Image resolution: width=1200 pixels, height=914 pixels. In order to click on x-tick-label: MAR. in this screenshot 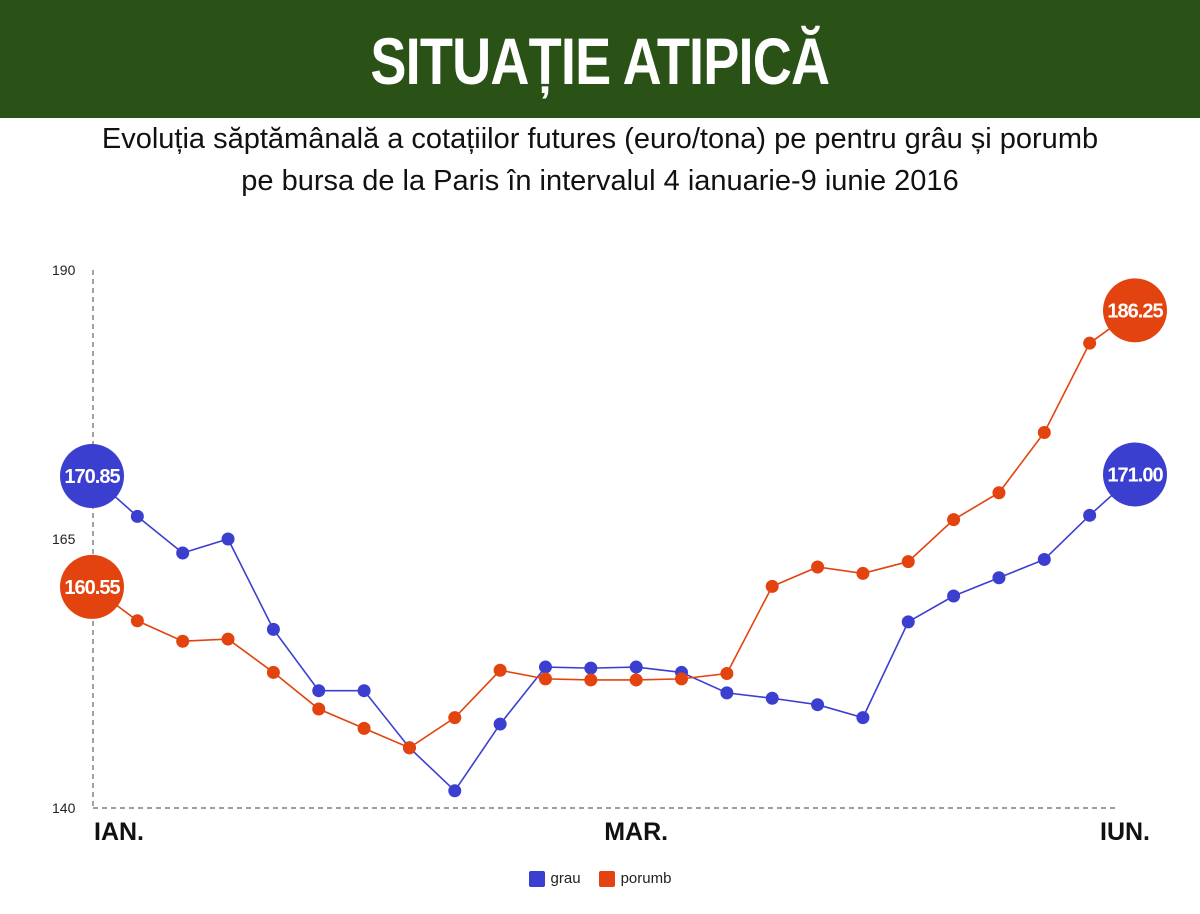, I will do `click(636, 832)`.